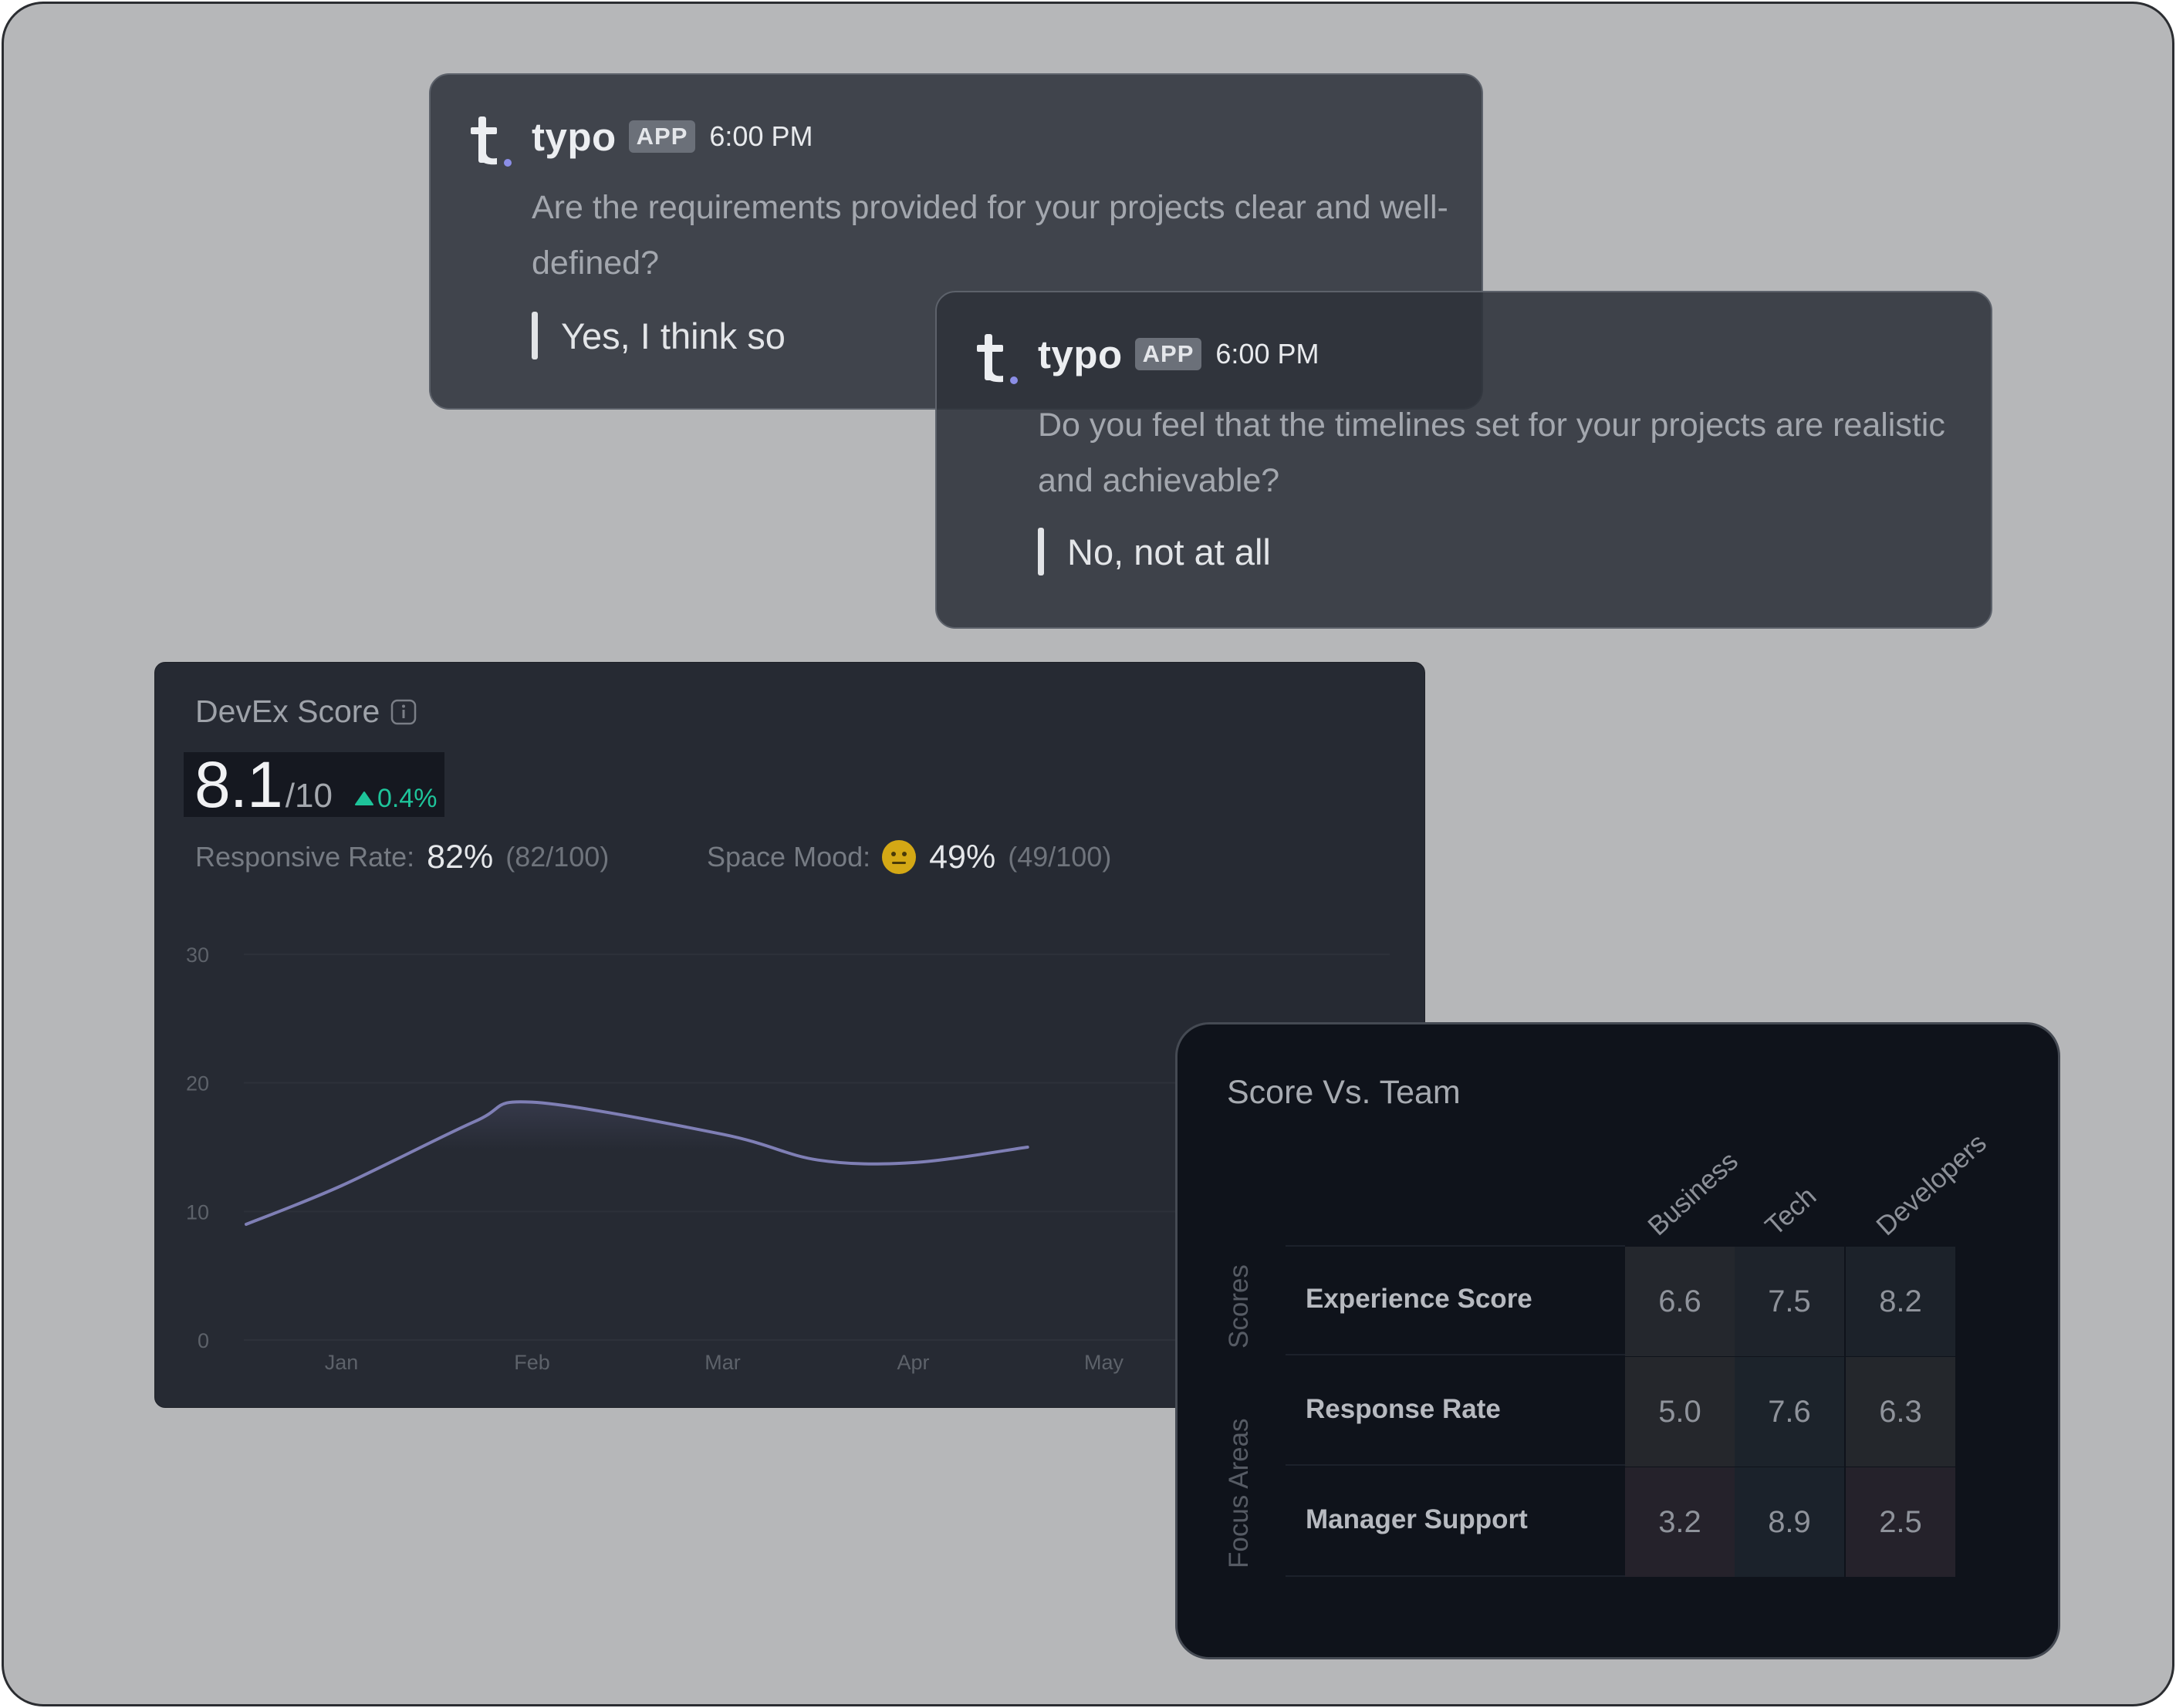 The width and height of the screenshot is (2176, 1708). I want to click on score-cell: 6.6, so click(1680, 1301).